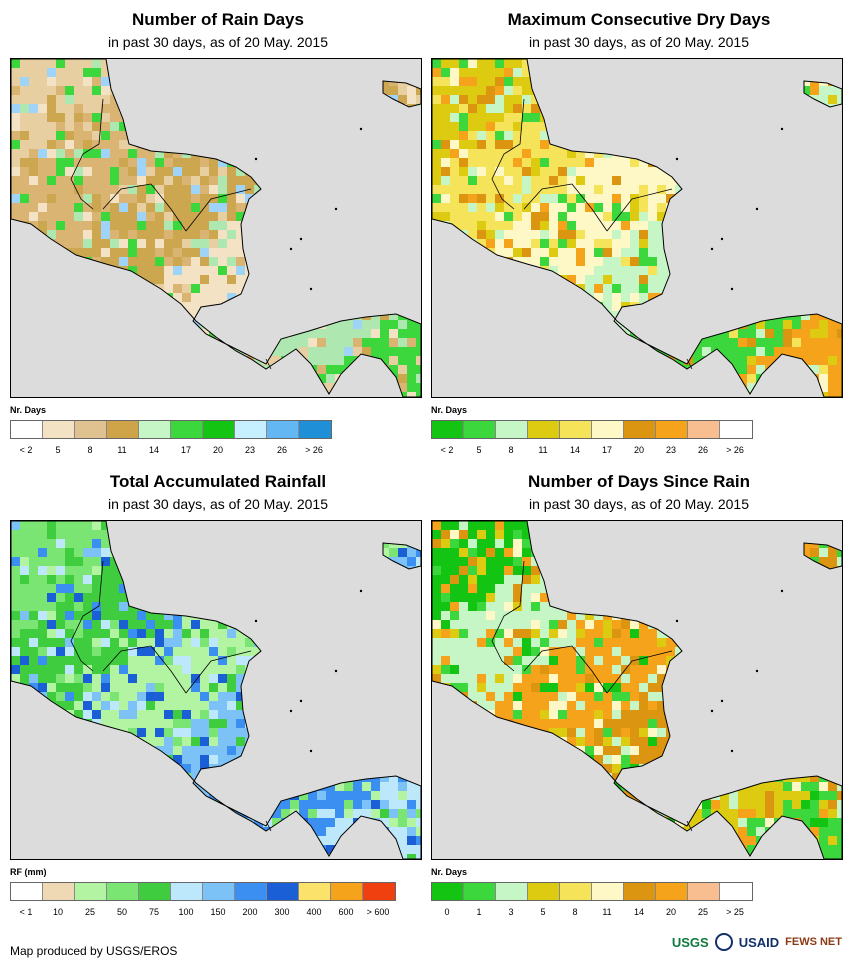 The height and width of the screenshot is (970, 854). Describe the element at coordinates (479, 912) in the screenshot. I see `legend-tick-label: 1` at that location.